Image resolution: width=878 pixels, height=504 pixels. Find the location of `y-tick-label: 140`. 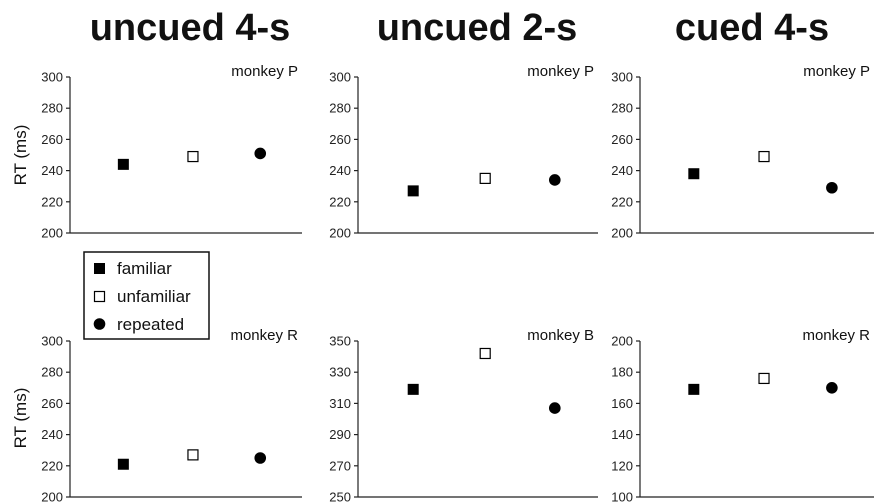

y-tick-label: 140 is located at coordinates (622, 434).